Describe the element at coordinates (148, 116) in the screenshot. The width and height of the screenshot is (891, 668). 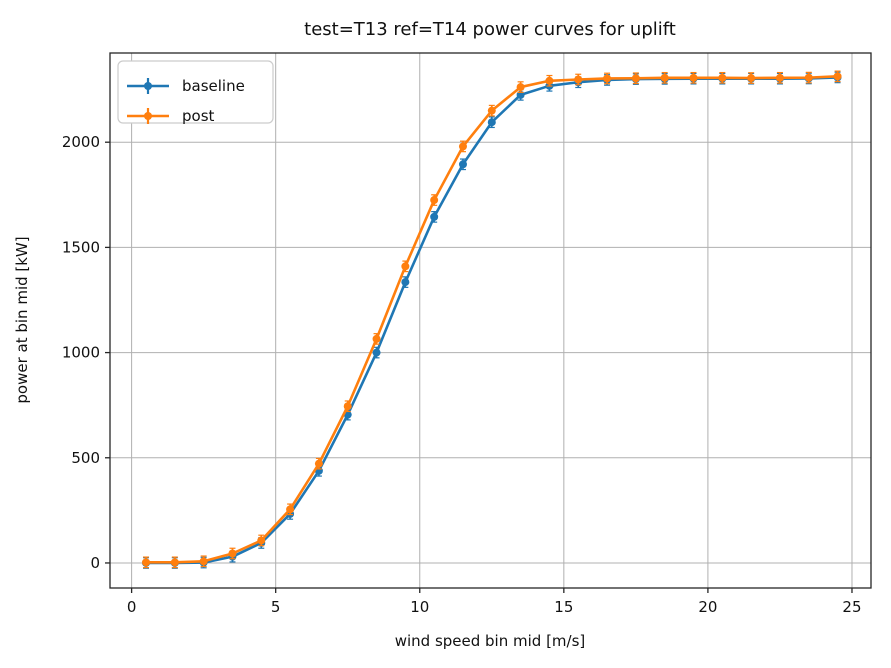
I see `post-legend-marker-dot` at that location.